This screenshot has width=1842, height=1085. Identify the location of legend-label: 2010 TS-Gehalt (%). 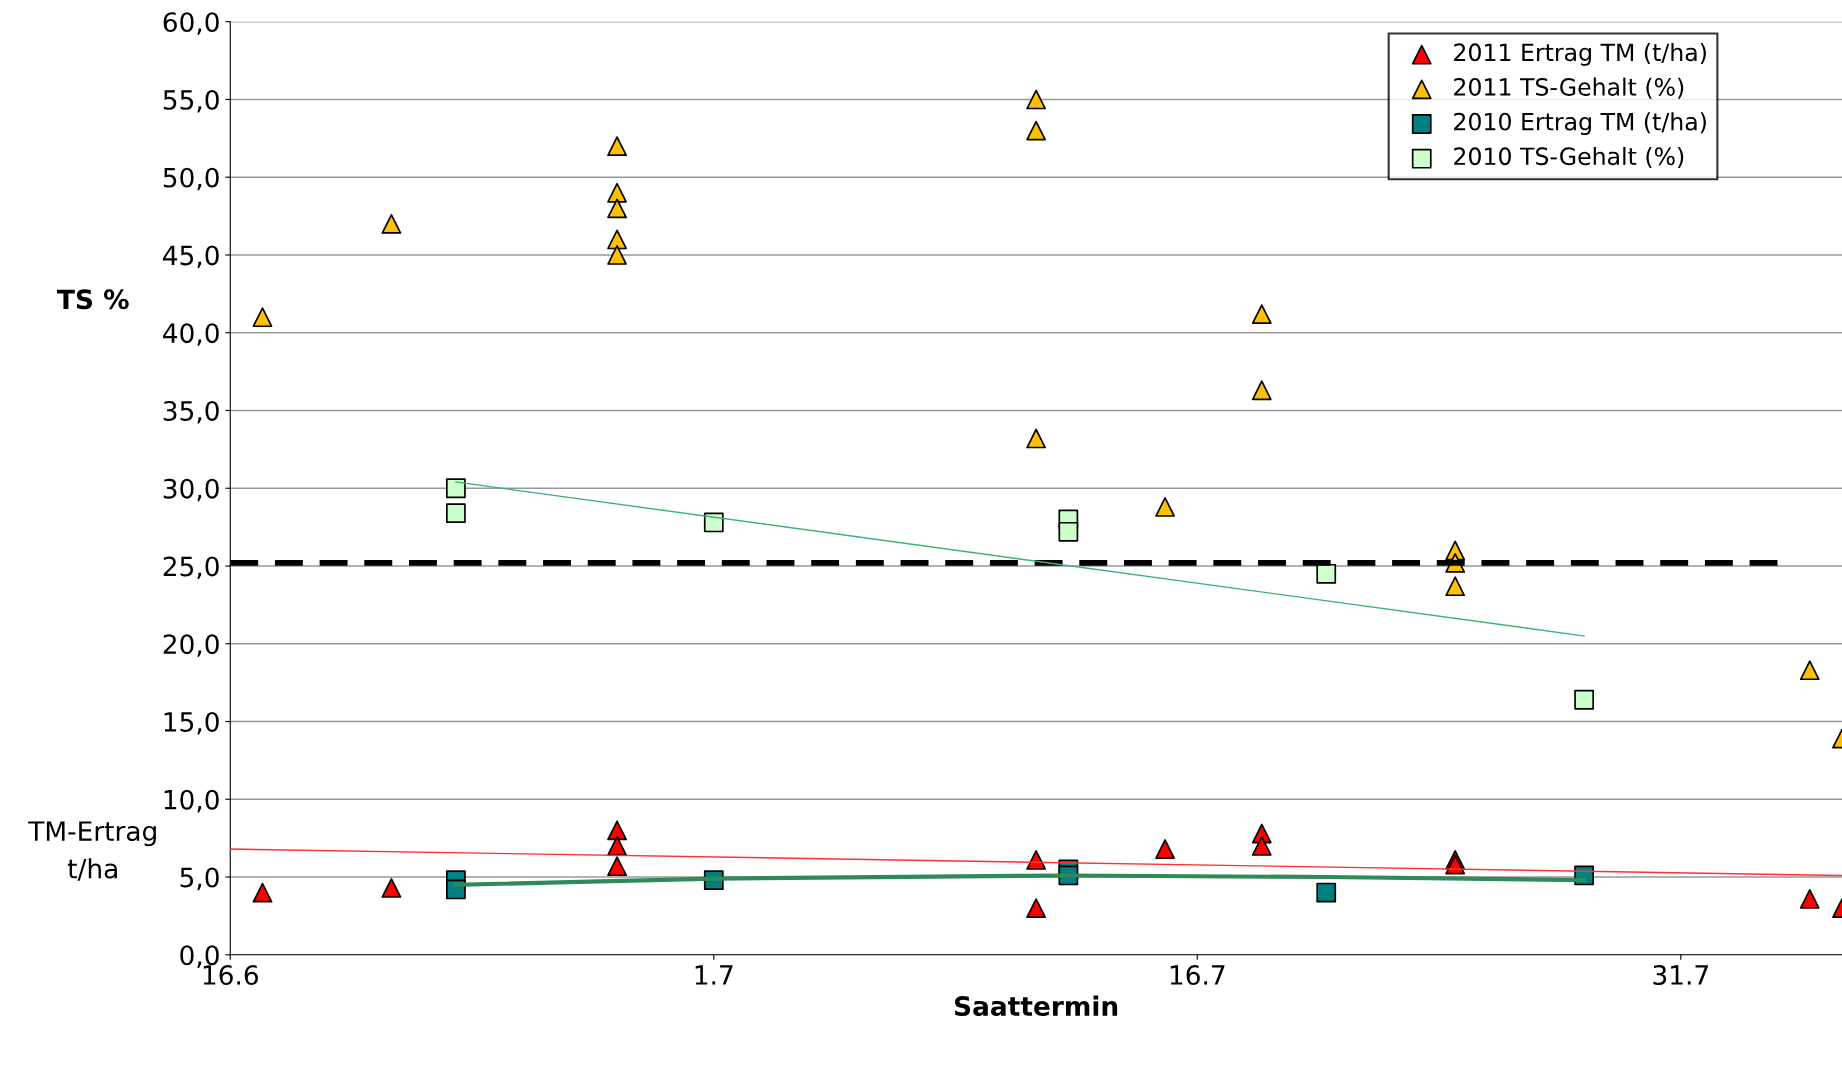
(1569, 157).